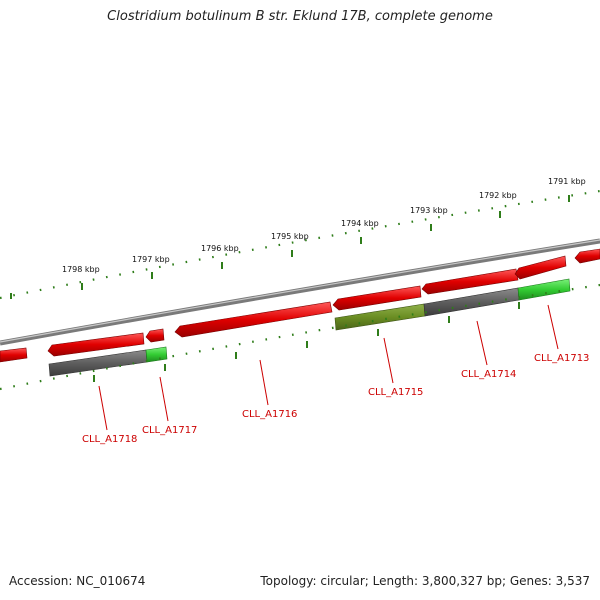 The image size is (600, 600). I want to click on gene-label-cll-a1716: CLL_A1716, so click(269, 414).